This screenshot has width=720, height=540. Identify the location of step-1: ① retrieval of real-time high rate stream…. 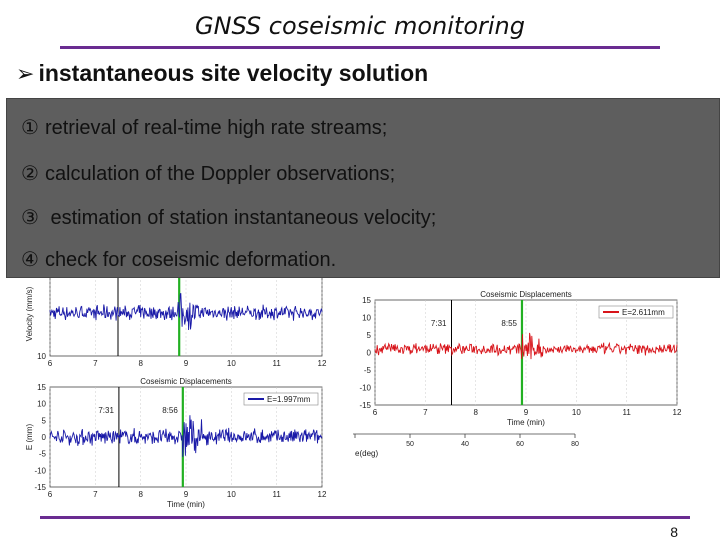
(204, 127).